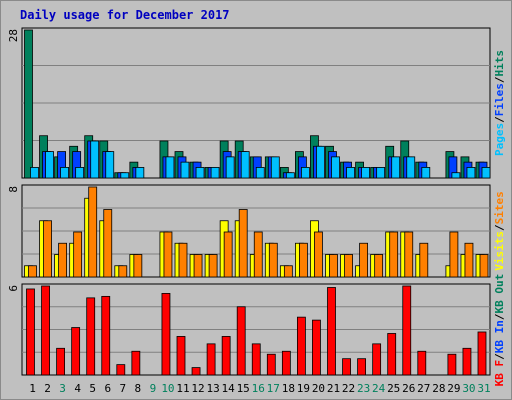 This screenshot has width=512, height=400. What do you see at coordinates (333, 388) in the screenshot?
I see `x-tick-label: 21` at bounding box center [333, 388].